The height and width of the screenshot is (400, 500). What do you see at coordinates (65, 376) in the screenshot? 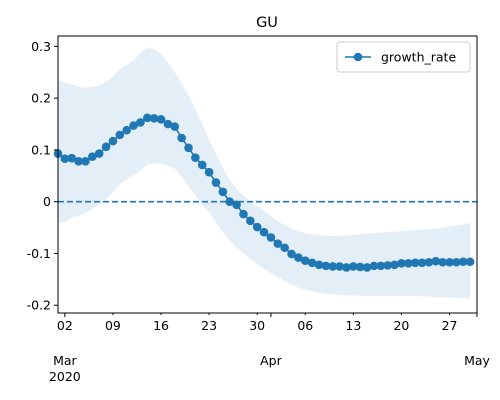
I see `x-year-label: 2020` at bounding box center [65, 376].